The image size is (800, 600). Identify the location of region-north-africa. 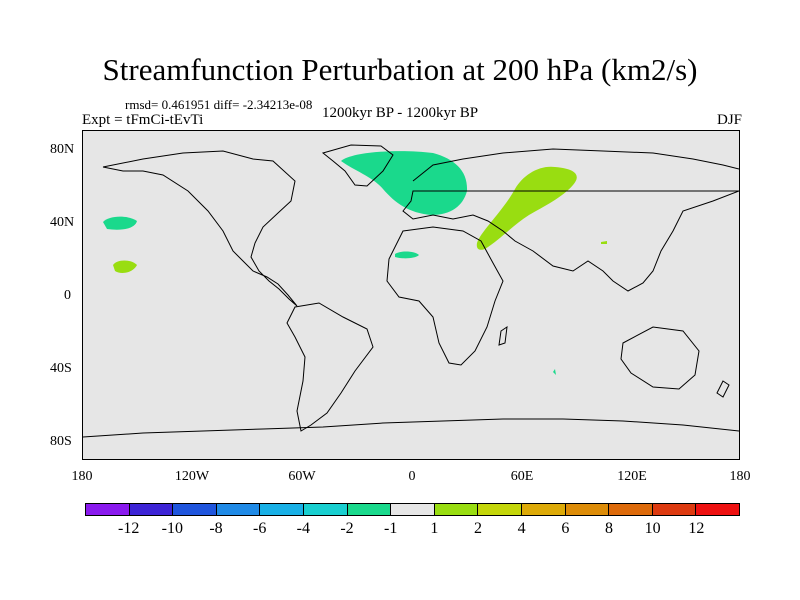
(407, 255).